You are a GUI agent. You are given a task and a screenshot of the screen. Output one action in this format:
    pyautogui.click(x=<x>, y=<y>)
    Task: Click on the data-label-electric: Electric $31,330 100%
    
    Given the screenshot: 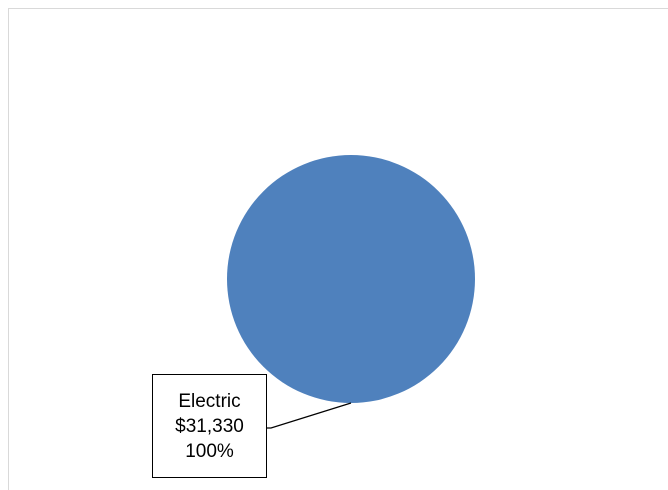 What is the action you would take?
    pyautogui.click(x=209, y=426)
    